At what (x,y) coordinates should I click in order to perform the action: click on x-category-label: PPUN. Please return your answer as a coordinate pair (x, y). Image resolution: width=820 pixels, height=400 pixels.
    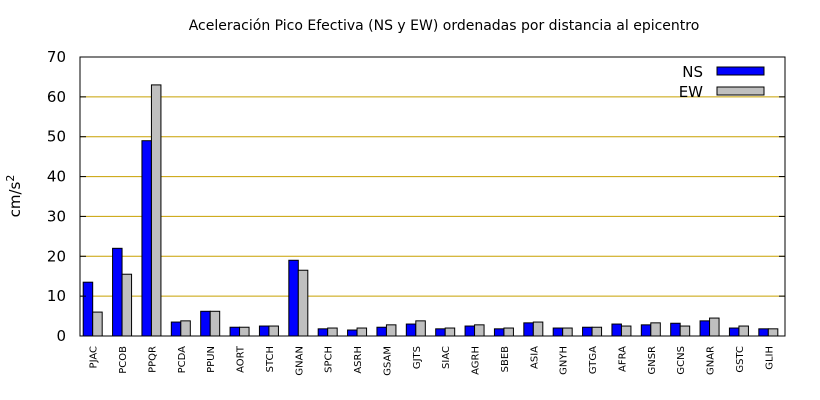
    Looking at the image, I should click on (211, 359).